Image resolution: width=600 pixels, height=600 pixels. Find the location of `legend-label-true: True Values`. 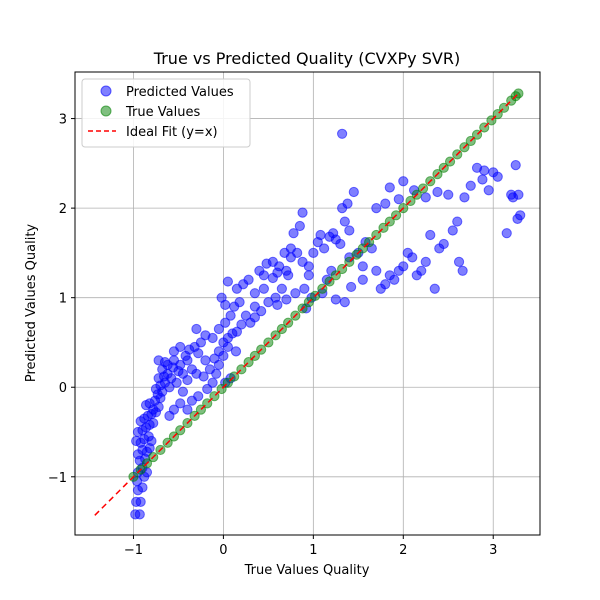

legend-label-true: True Values is located at coordinates (162, 112).